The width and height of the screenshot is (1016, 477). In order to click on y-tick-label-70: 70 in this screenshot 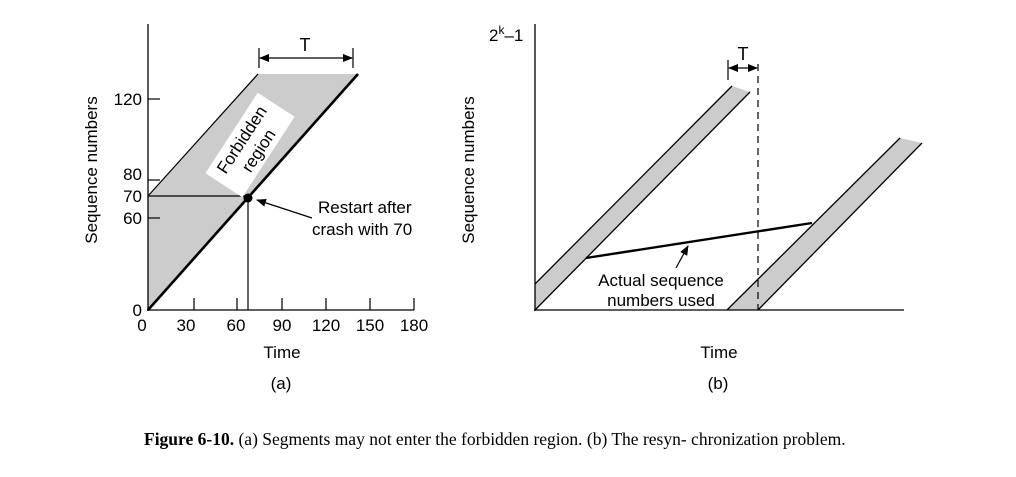, I will do `click(132, 196)`.